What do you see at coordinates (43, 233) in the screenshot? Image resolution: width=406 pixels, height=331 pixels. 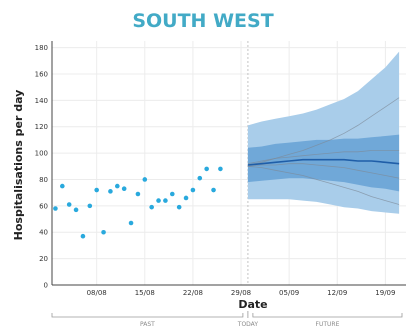 I see `y-tick-label: 40` at bounding box center [43, 233].